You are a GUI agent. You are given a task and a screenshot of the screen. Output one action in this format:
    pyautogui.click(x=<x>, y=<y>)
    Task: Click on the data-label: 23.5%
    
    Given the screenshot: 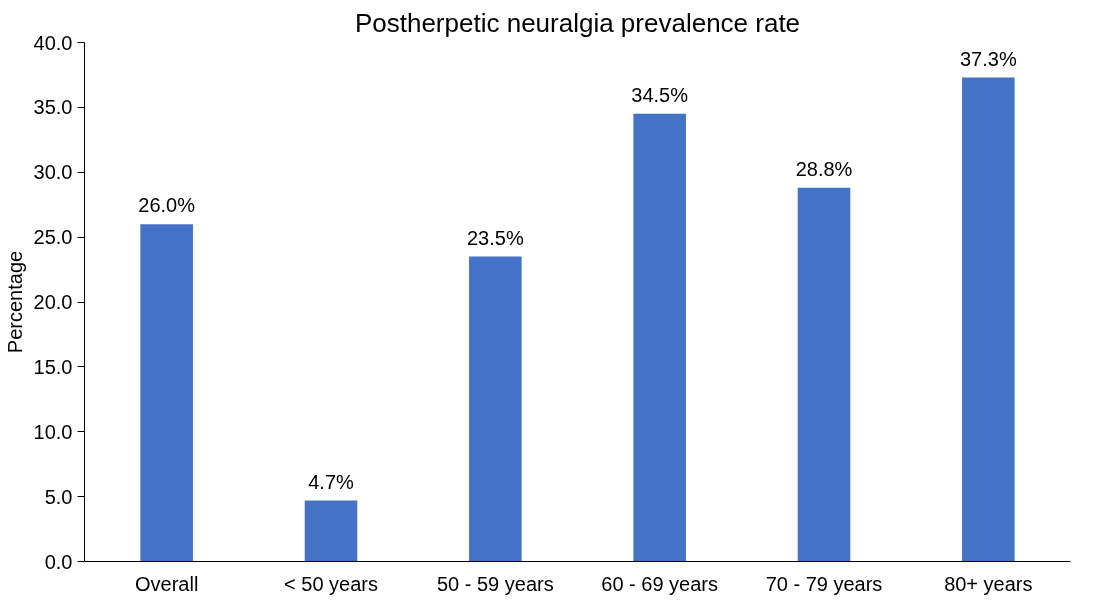 What is the action you would take?
    pyautogui.click(x=495, y=237)
    